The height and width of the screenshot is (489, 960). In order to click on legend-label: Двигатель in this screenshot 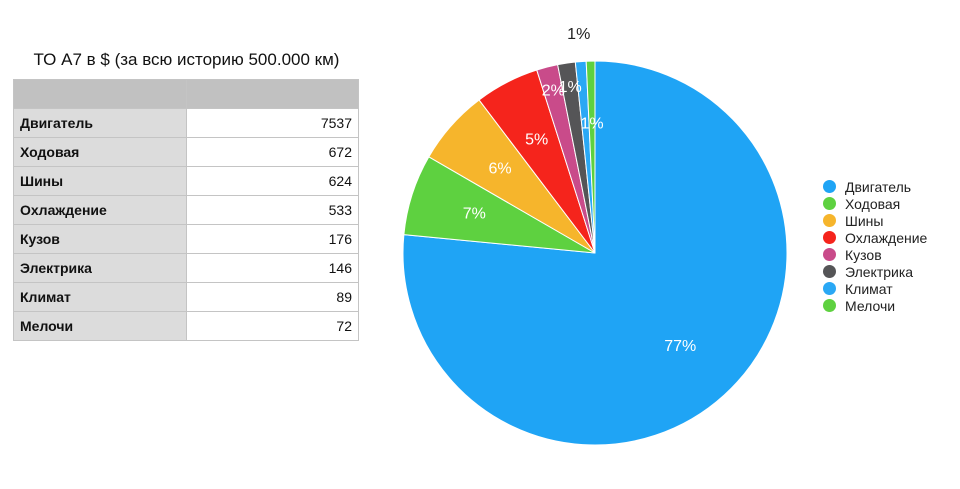, I will do `click(878, 186)`.